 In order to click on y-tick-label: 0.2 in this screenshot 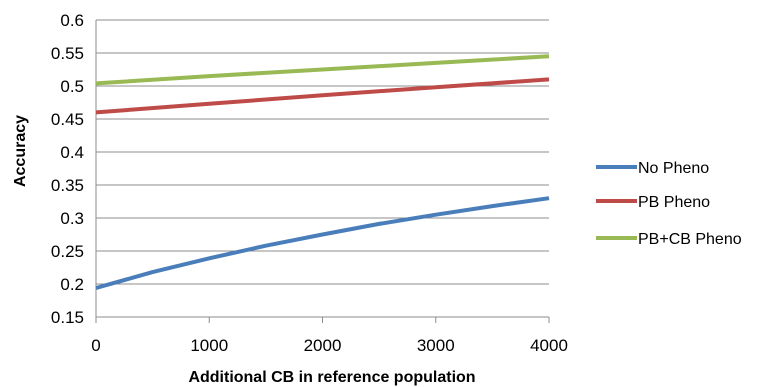, I will do `click(72, 284)`.